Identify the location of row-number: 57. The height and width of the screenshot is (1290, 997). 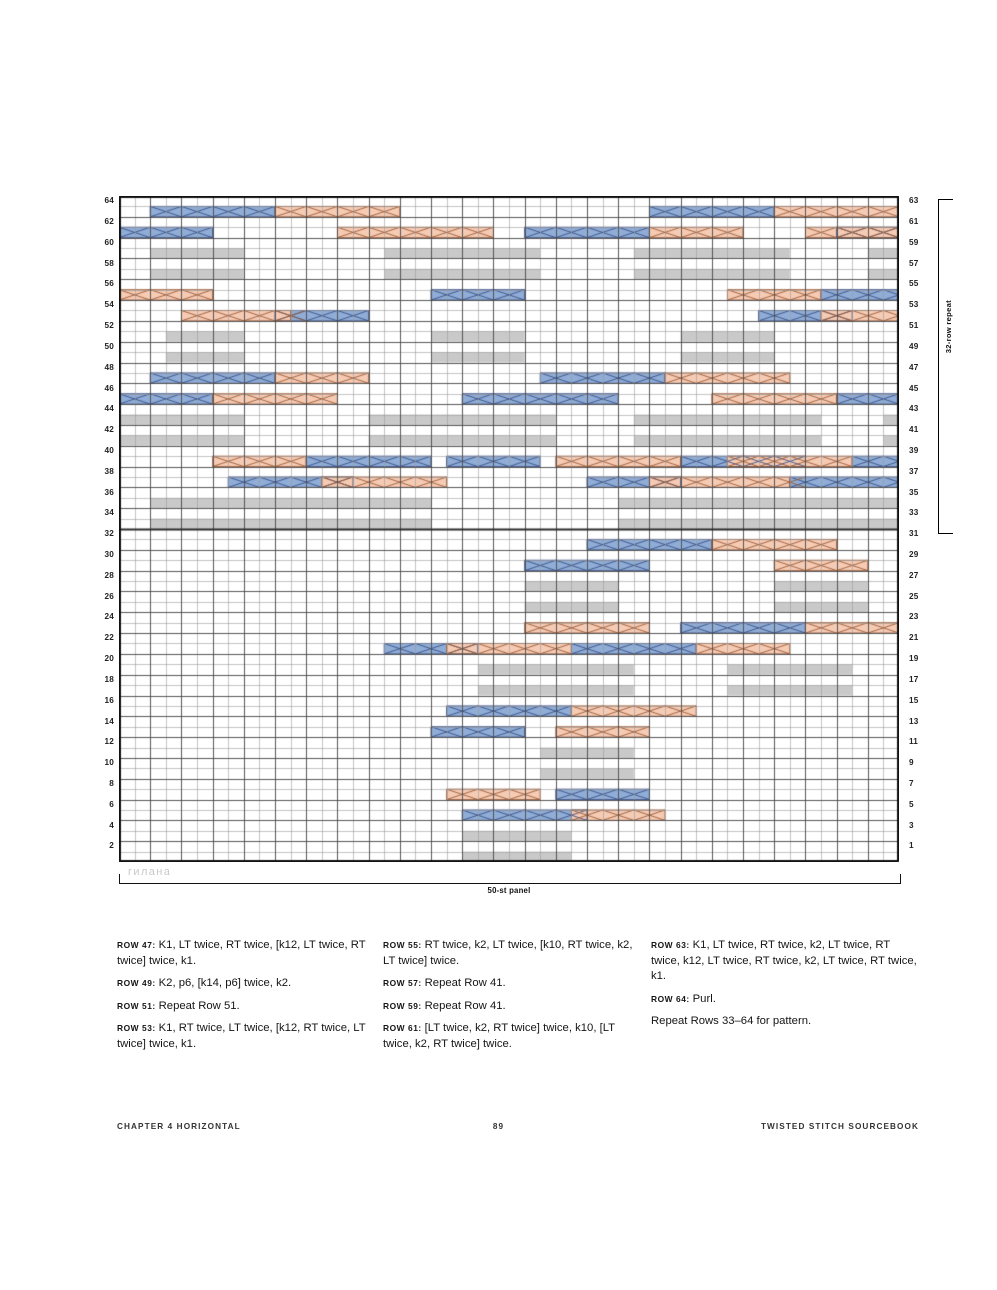
(914, 263).